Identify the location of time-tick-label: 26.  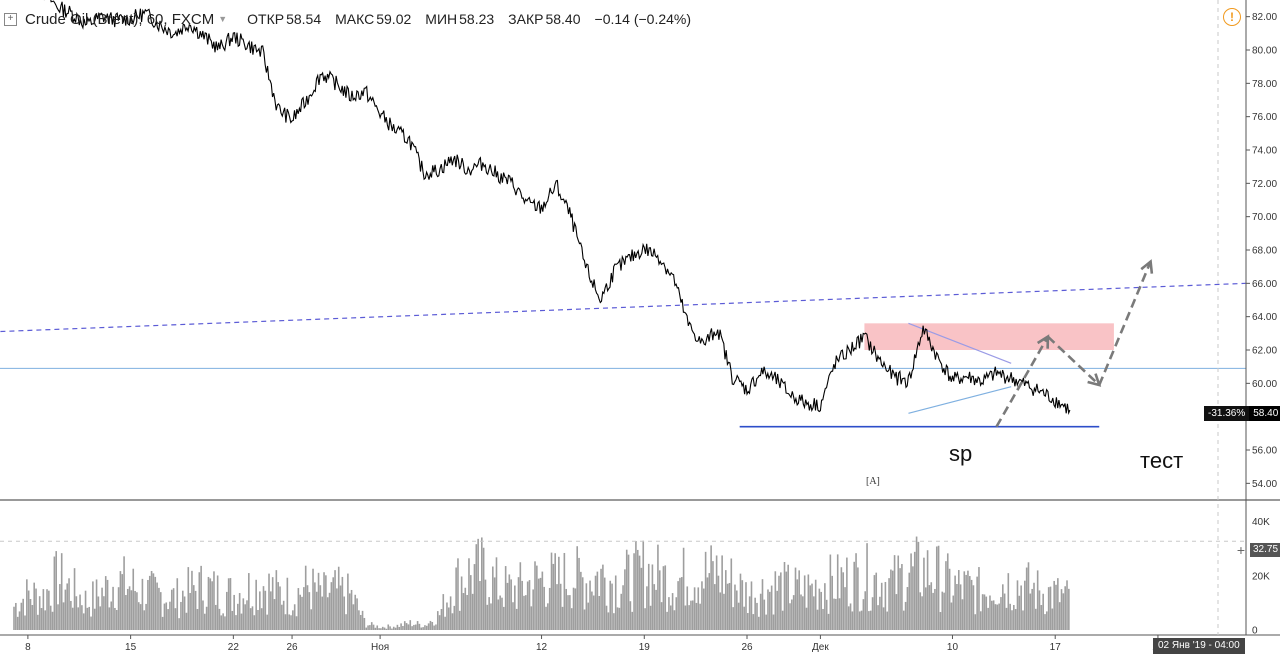
(747, 647).